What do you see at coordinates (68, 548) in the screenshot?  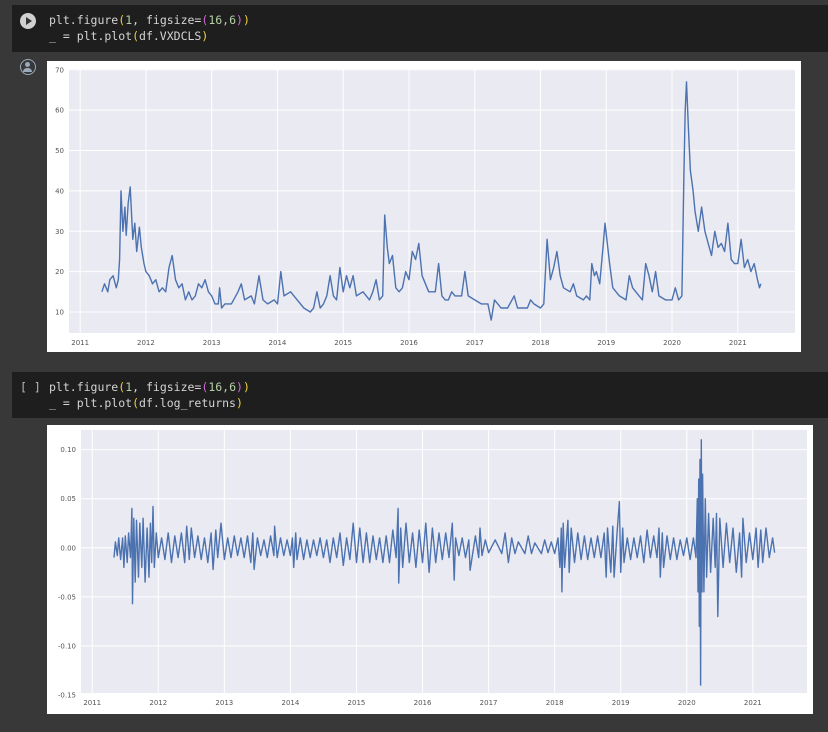 I see `y-tick-label: 0.00` at bounding box center [68, 548].